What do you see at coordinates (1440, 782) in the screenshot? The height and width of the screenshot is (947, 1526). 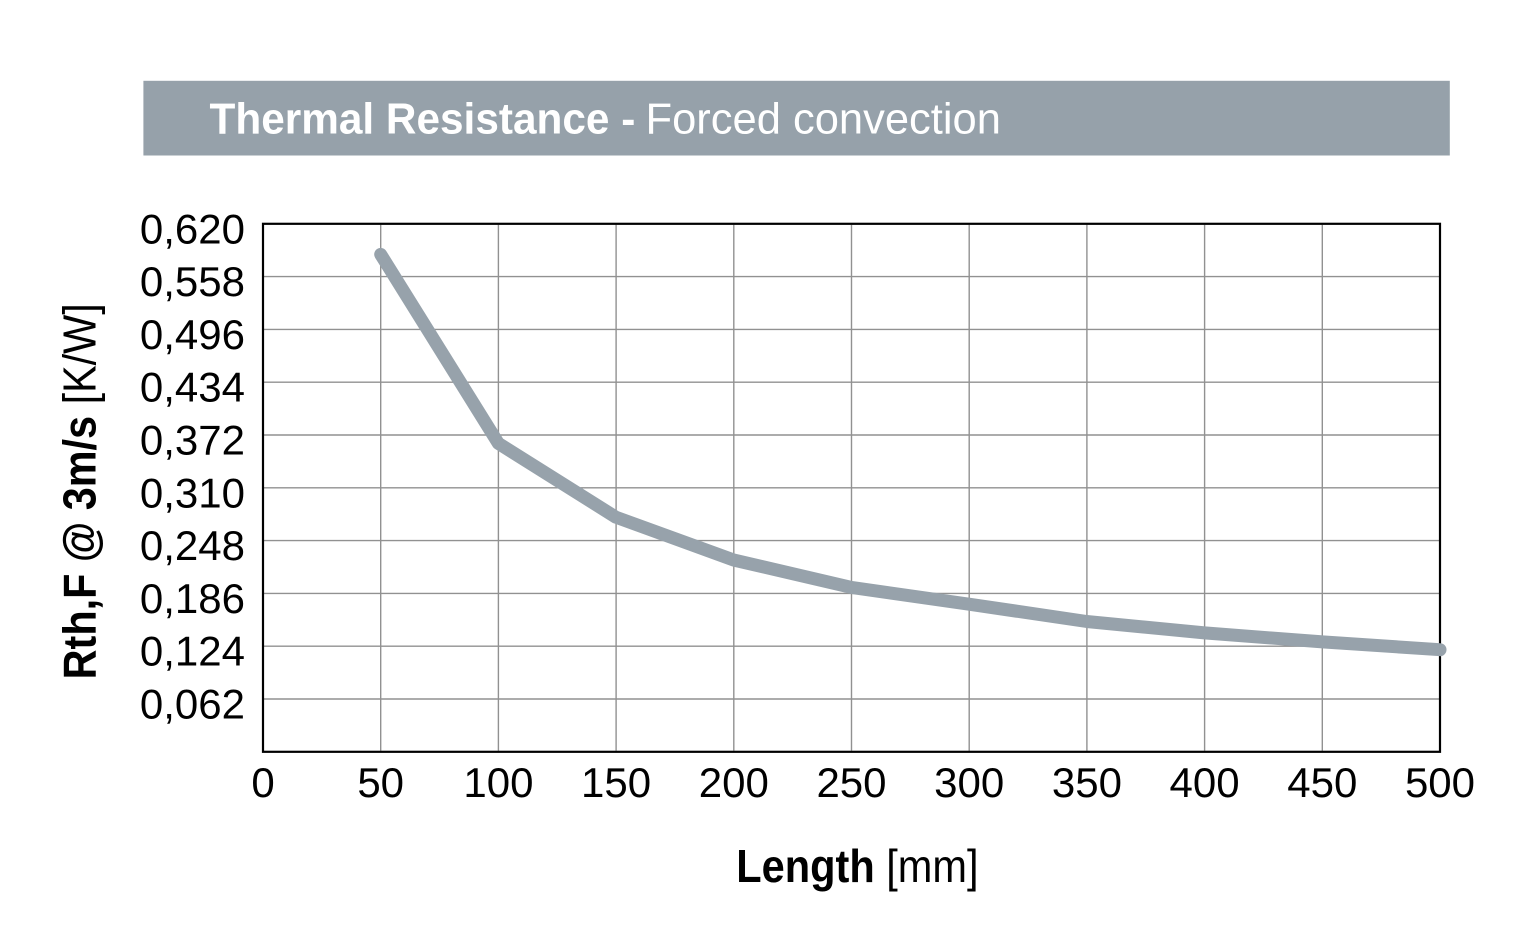 I see `svg-text: 500` at bounding box center [1440, 782].